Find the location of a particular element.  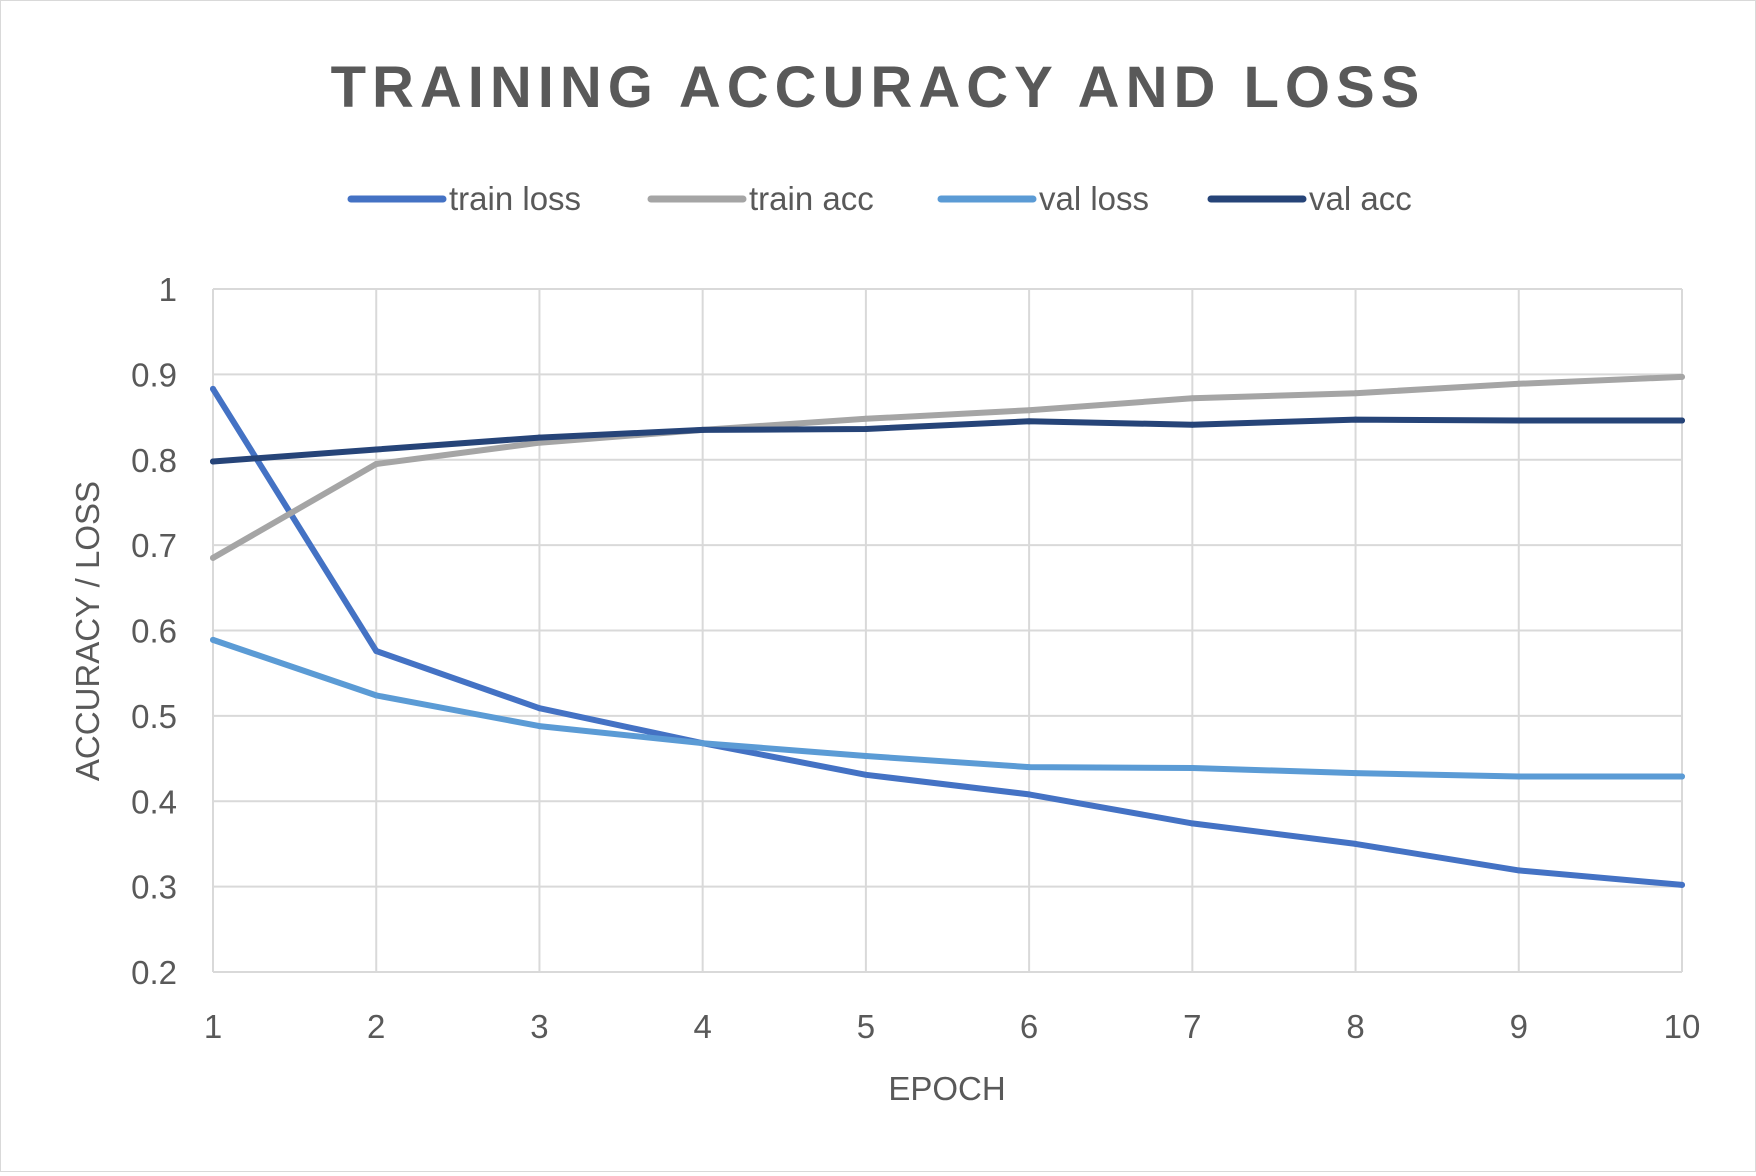

legend-item-train-loss: train loss is located at coordinates (464, 198).